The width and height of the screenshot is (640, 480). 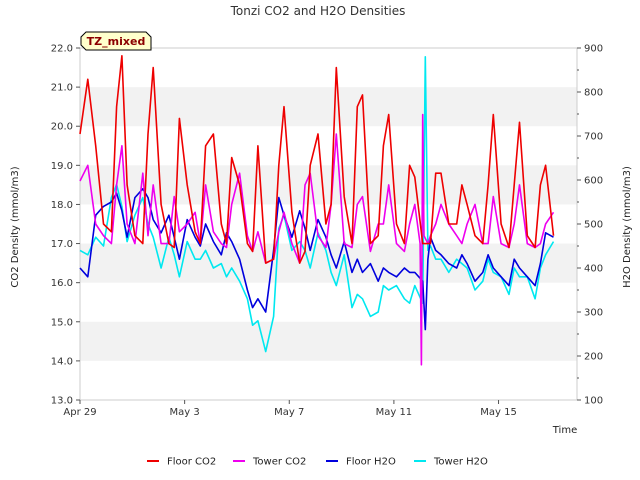 What do you see at coordinates (328, 341) in the screenshot?
I see `grid-band` at bounding box center [328, 341].